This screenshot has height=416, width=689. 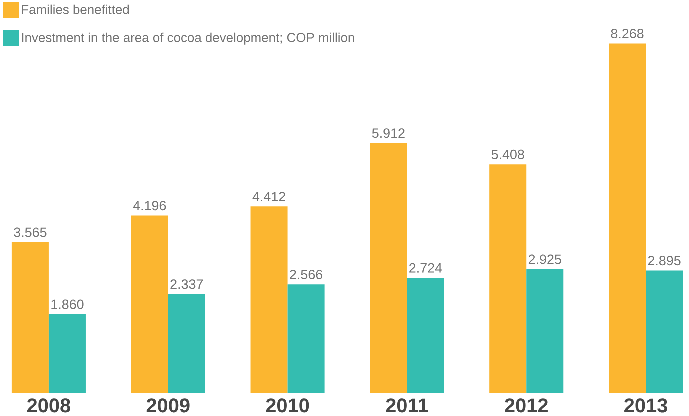 What do you see at coordinates (306, 275) in the screenshot?
I see `data-label: 2.566` at bounding box center [306, 275].